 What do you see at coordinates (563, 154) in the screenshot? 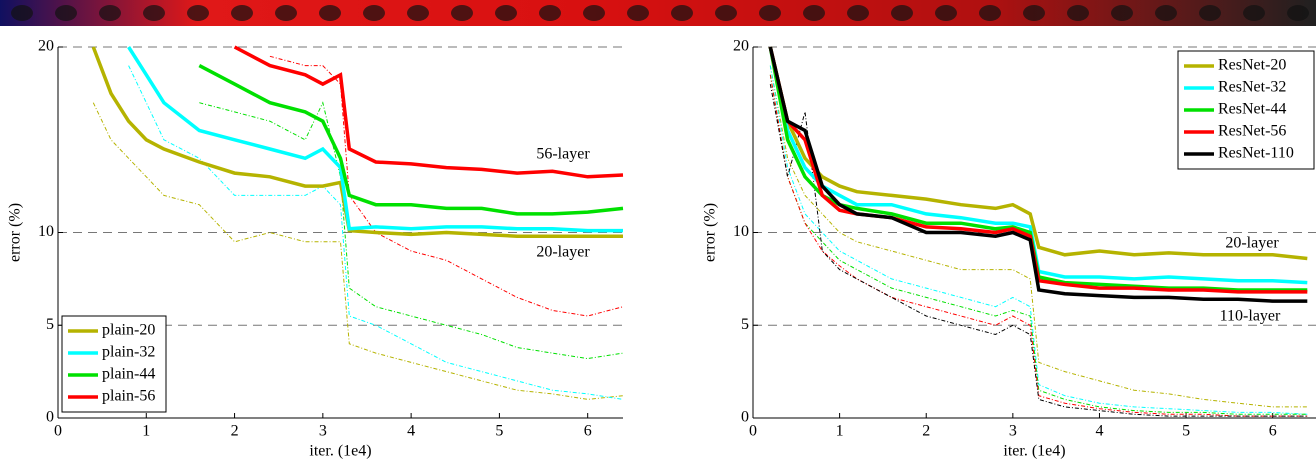
I see `annotation: 56-layer` at bounding box center [563, 154].